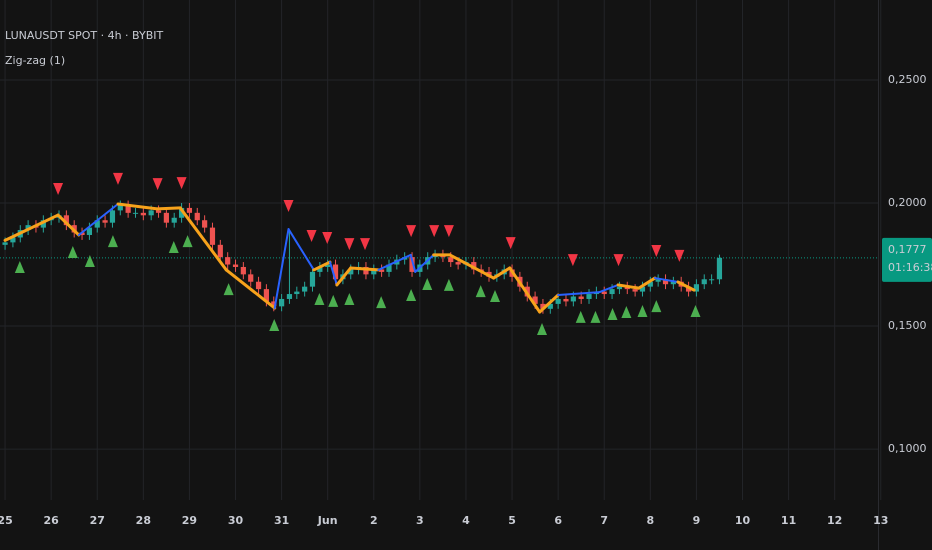 The image size is (932, 550). I want to click on x-tick-label: 29, so click(189, 520).